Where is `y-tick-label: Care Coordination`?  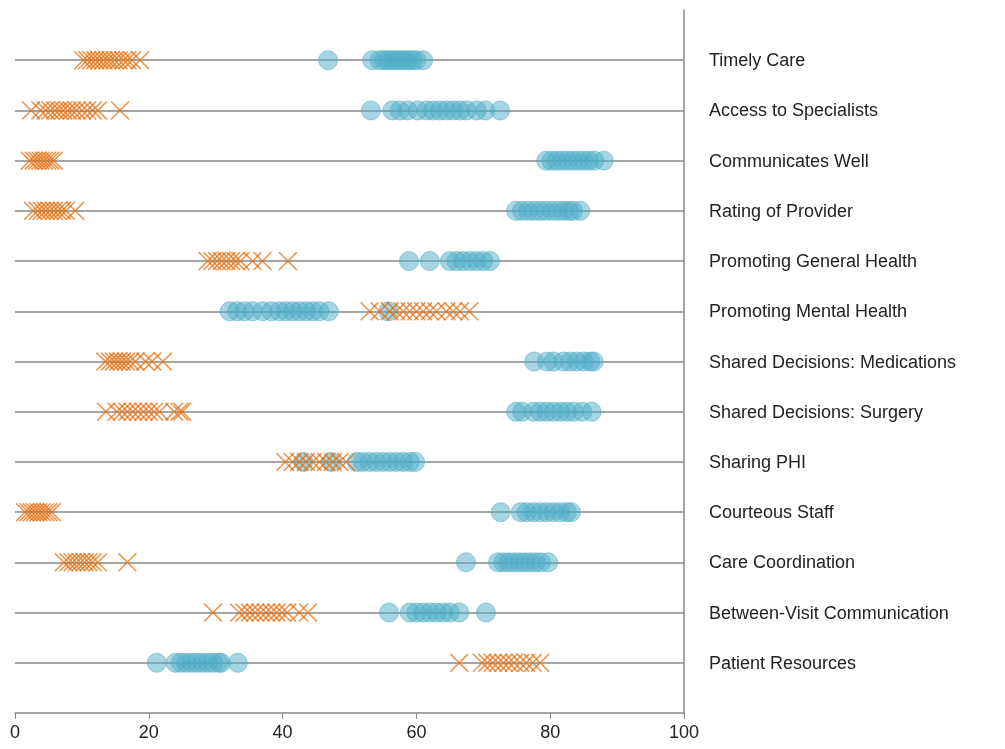
y-tick-label: Care Coordination is located at coordinates (782, 562).